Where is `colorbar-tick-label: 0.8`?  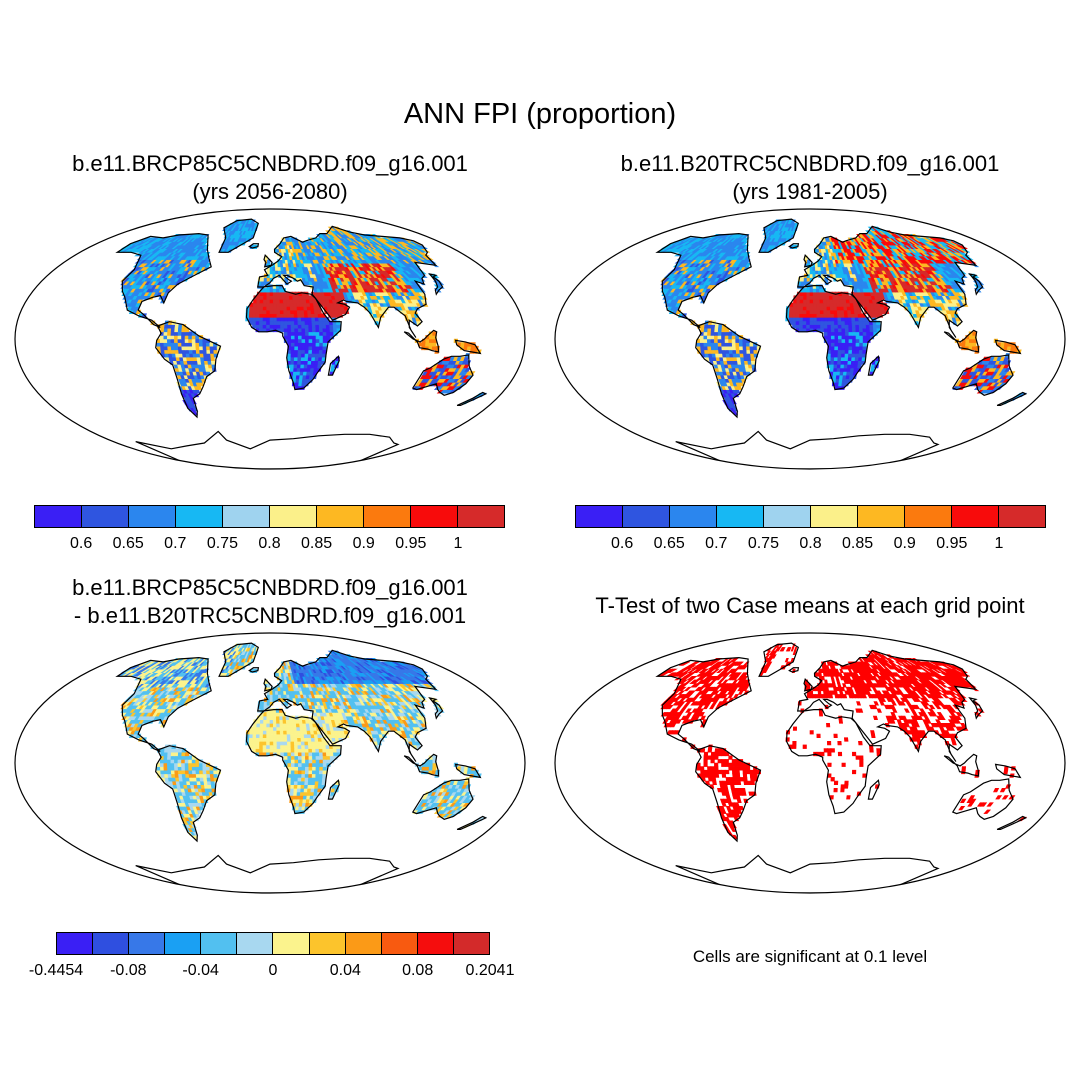
colorbar-tick-label: 0.8 is located at coordinates (810, 543).